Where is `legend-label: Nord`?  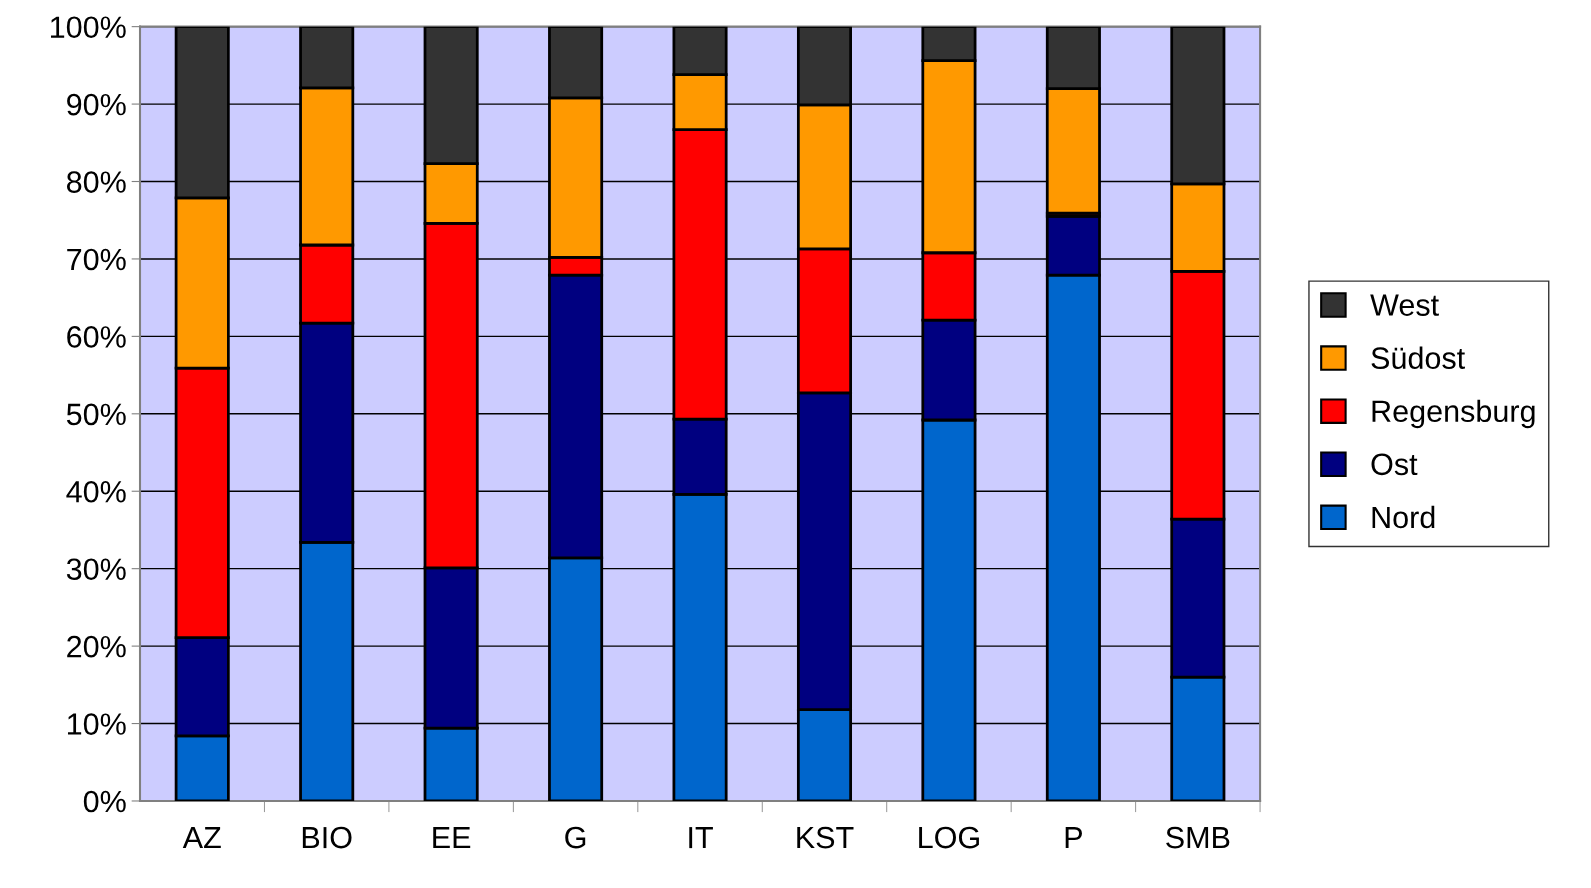 legend-label: Nord is located at coordinates (1403, 517).